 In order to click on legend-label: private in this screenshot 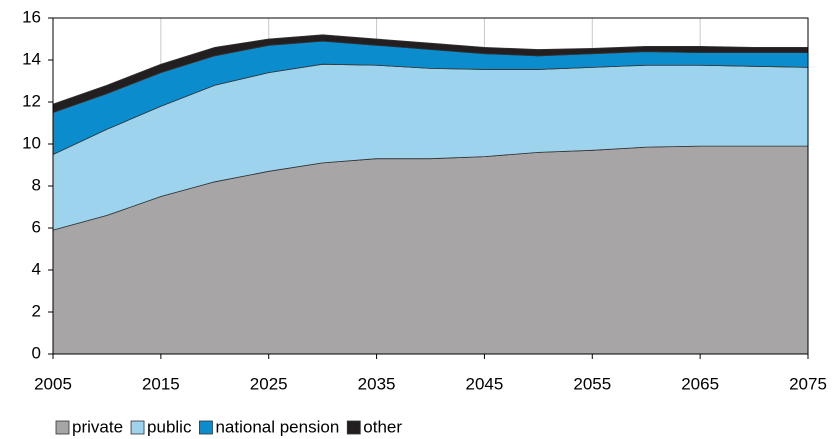, I will do `click(97, 426)`.